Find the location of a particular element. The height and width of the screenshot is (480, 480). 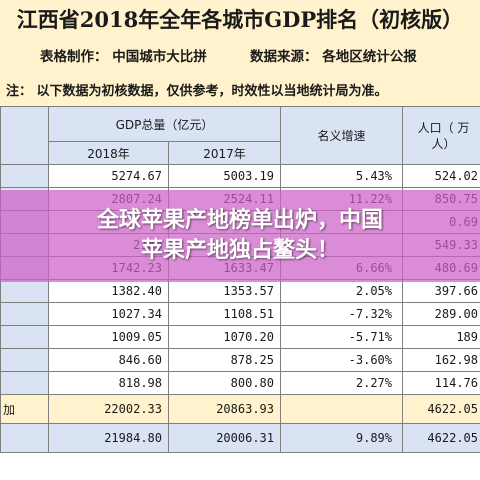

total-growth-cell is located at coordinates (341, 409).